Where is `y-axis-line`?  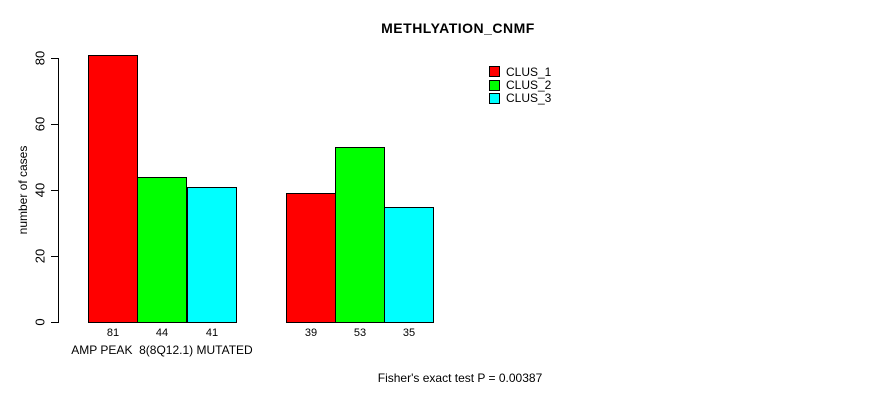
y-axis-line is located at coordinates (58, 190).